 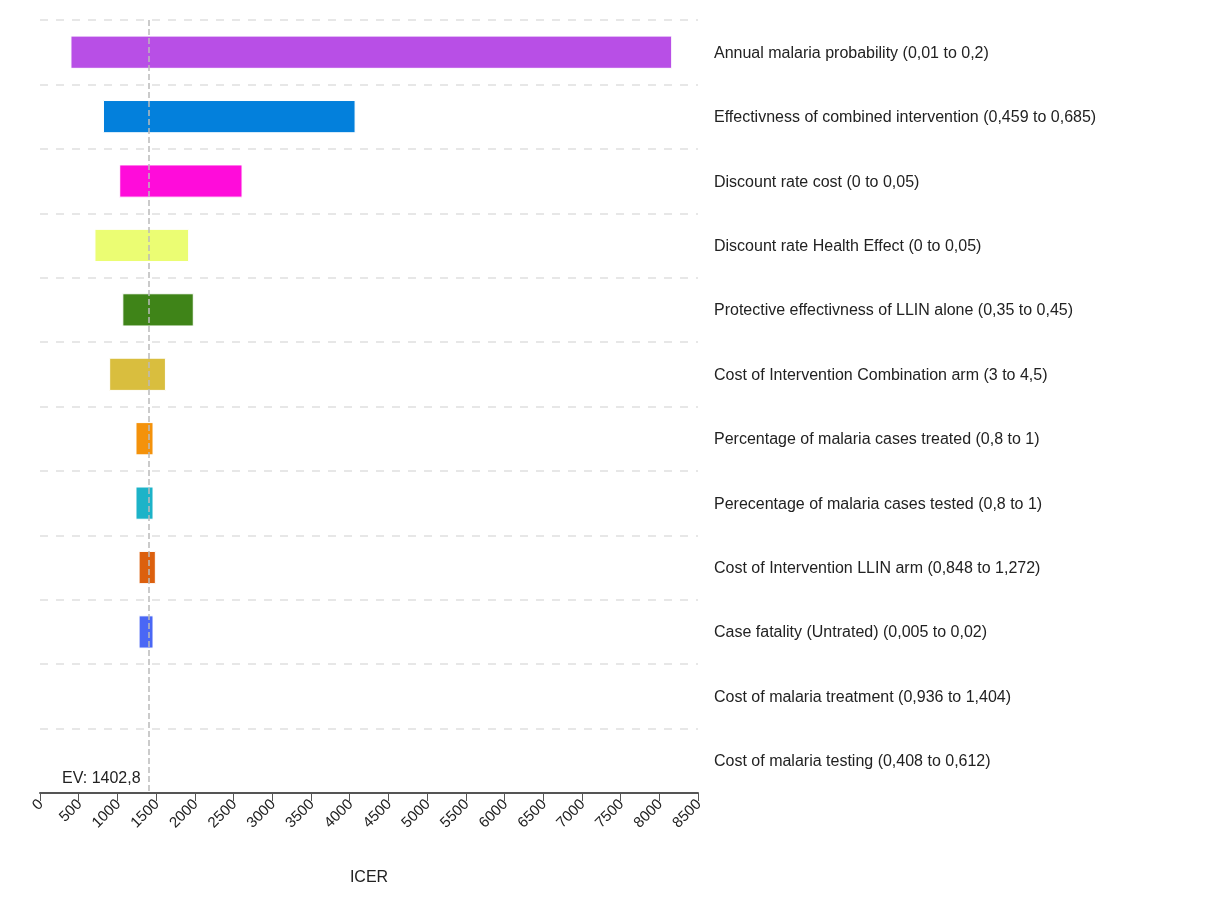 I want to click on ref-line-label: EV: 1402,8, so click(x=101, y=777).